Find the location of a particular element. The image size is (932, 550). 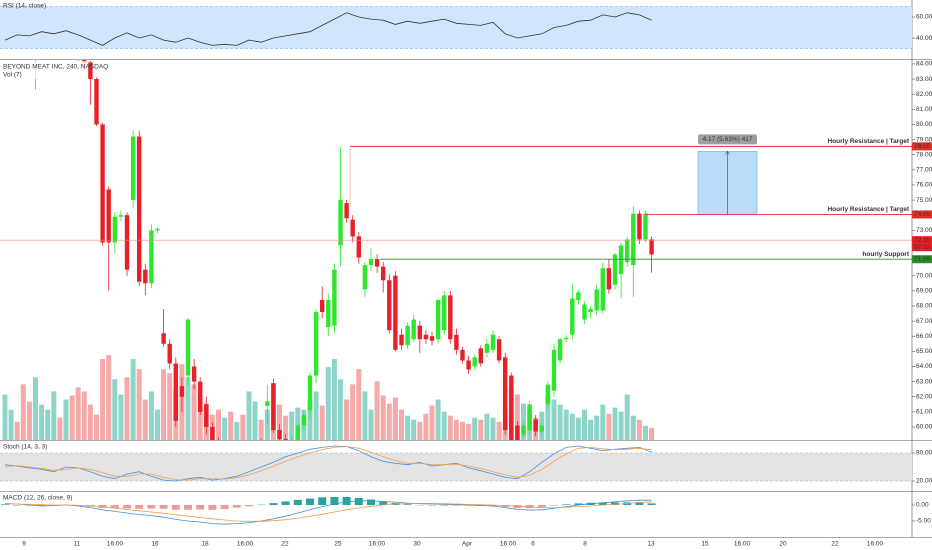

level-label: hourly Support is located at coordinates (885, 254).